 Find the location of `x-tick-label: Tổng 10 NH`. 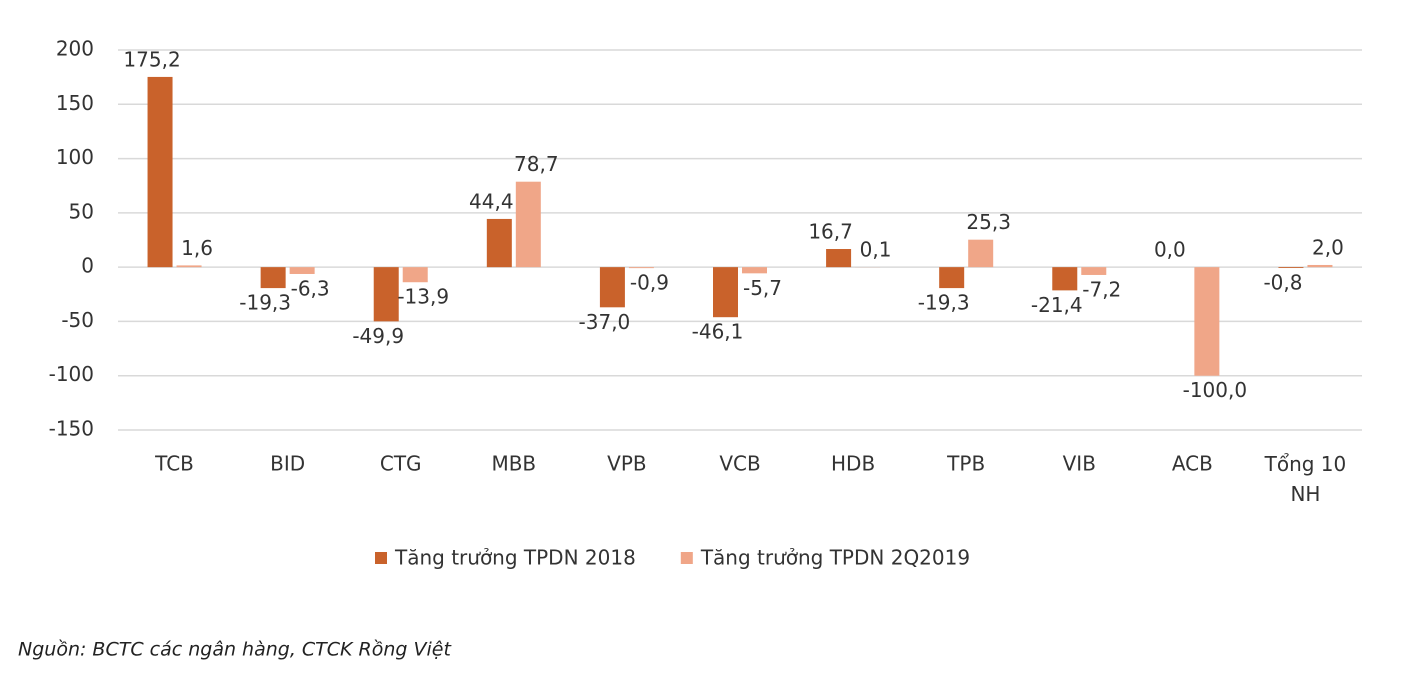

x-tick-label: Tổng 10 NH is located at coordinates (1305, 479).